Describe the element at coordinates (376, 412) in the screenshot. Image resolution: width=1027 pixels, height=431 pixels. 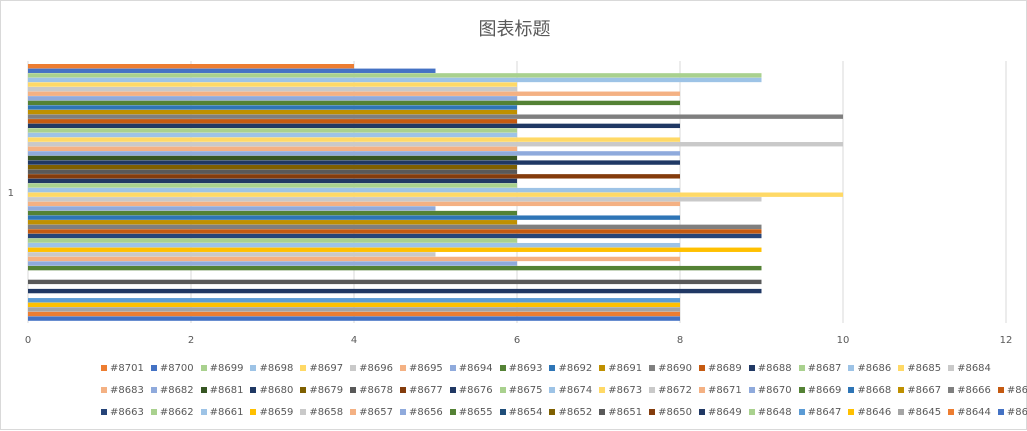
I see `legend-label: #8657` at that location.